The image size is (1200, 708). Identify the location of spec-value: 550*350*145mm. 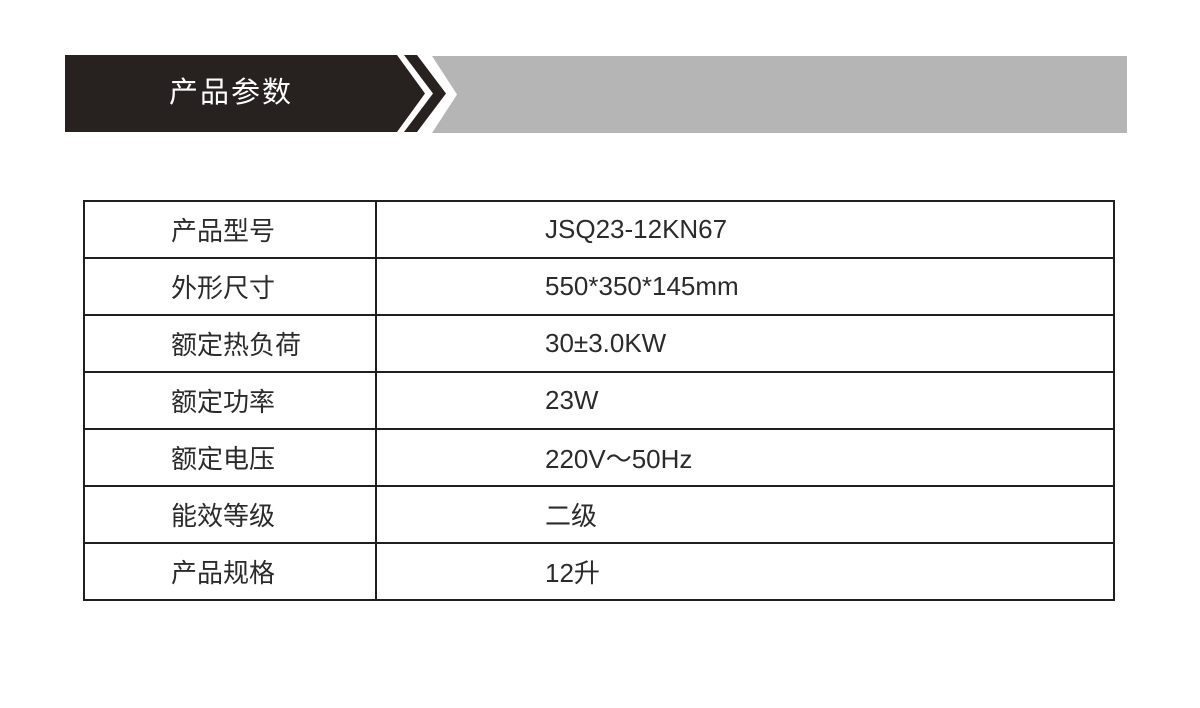
(745, 286).